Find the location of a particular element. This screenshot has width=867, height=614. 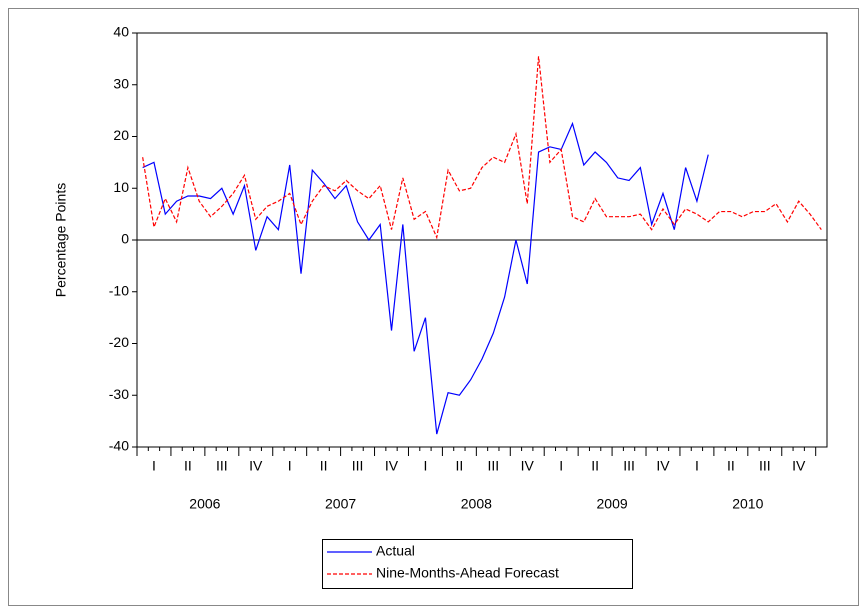

legend-label: Actual is located at coordinates (395, 551).